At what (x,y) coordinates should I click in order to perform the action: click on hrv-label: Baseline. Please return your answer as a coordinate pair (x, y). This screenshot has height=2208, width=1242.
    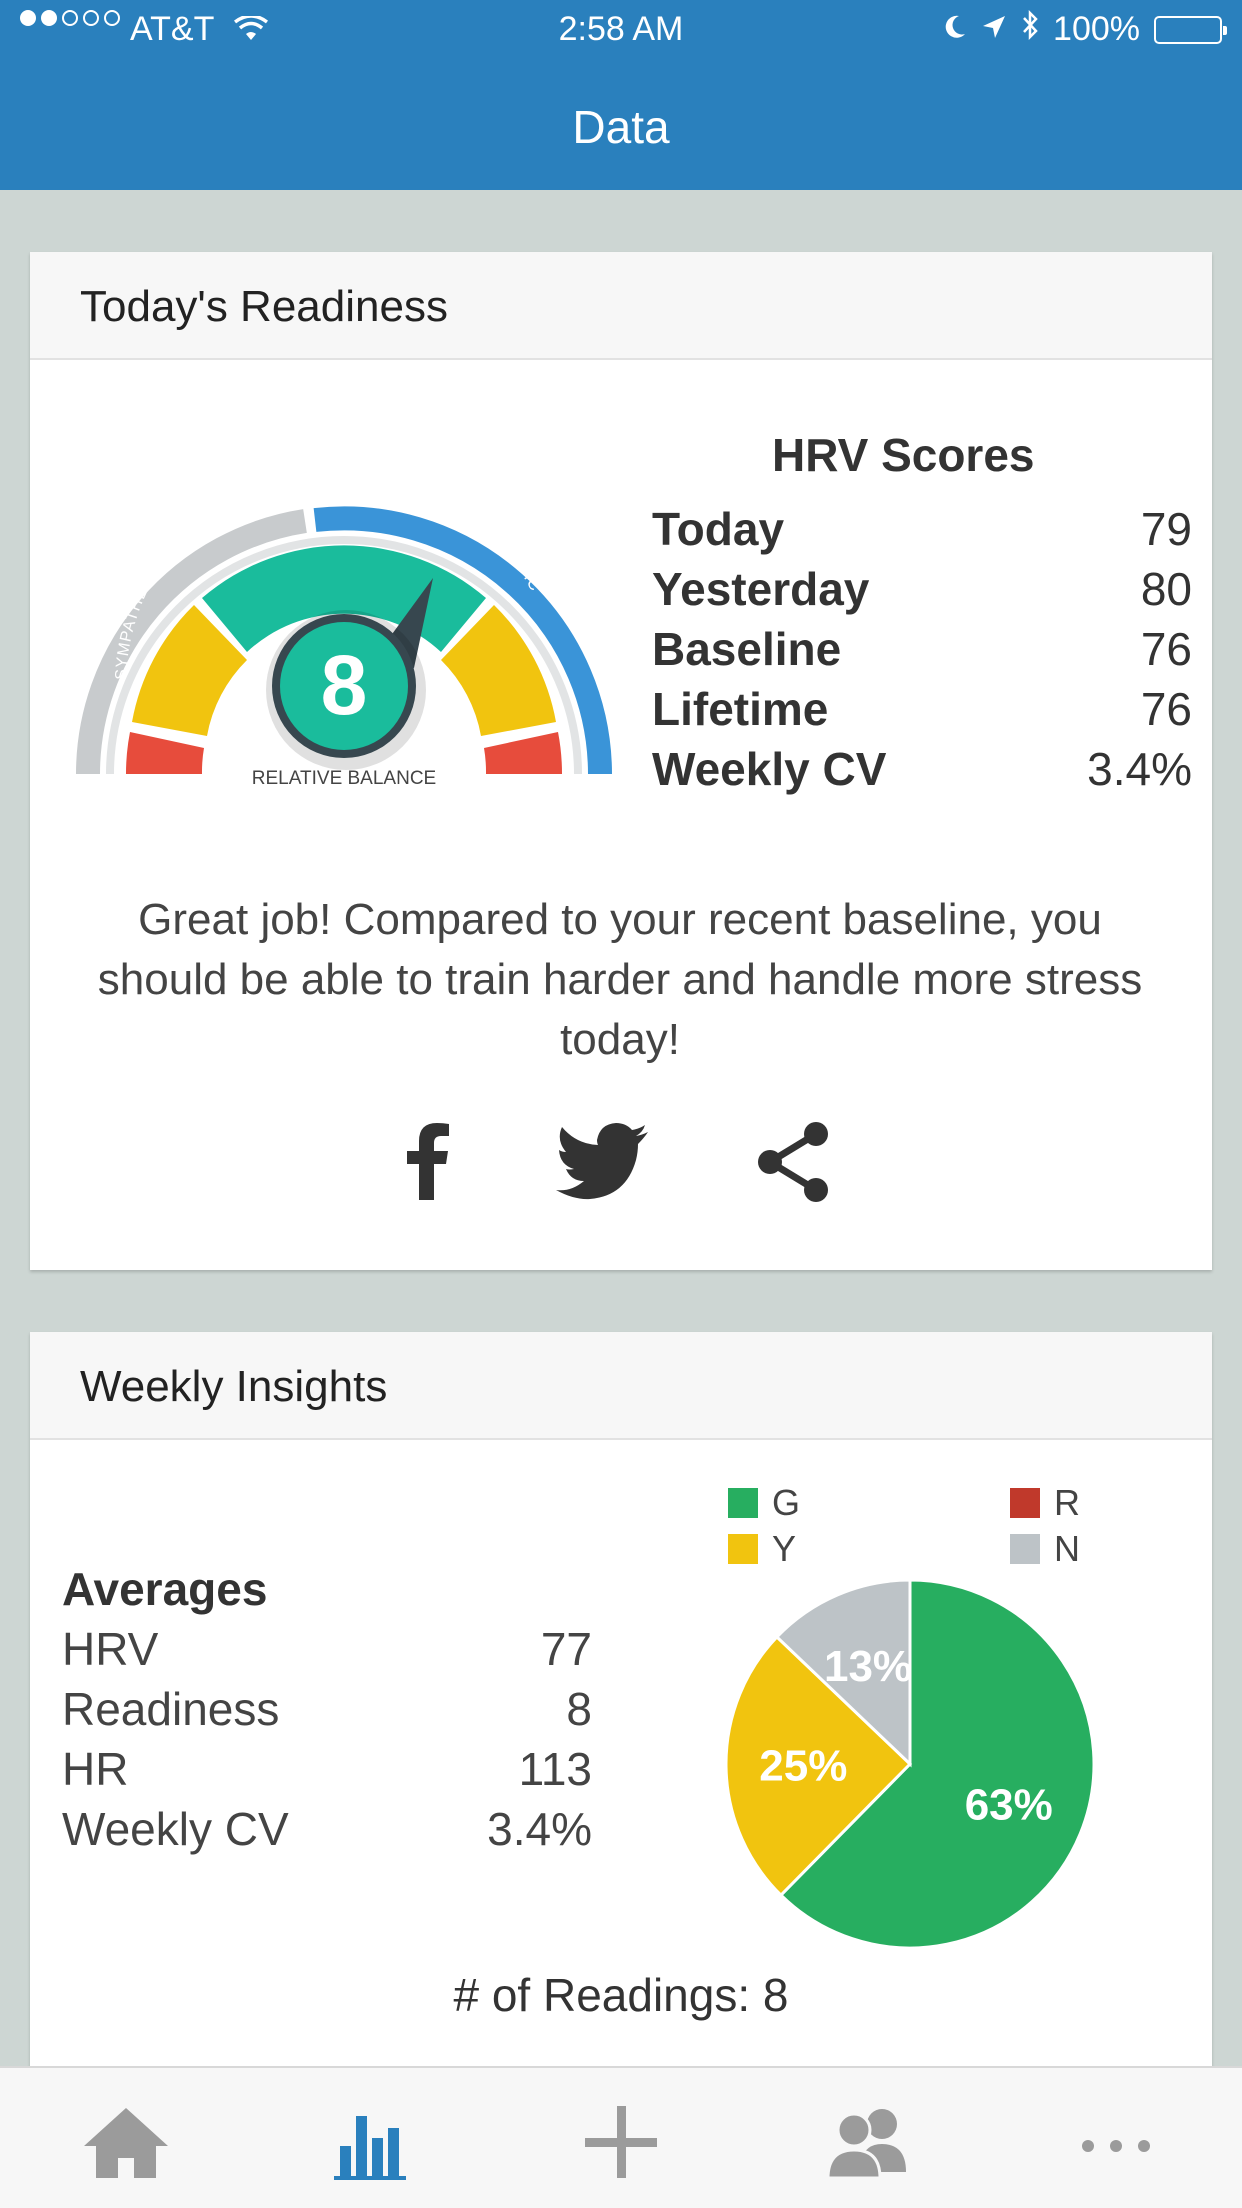
    Looking at the image, I should click on (747, 649).